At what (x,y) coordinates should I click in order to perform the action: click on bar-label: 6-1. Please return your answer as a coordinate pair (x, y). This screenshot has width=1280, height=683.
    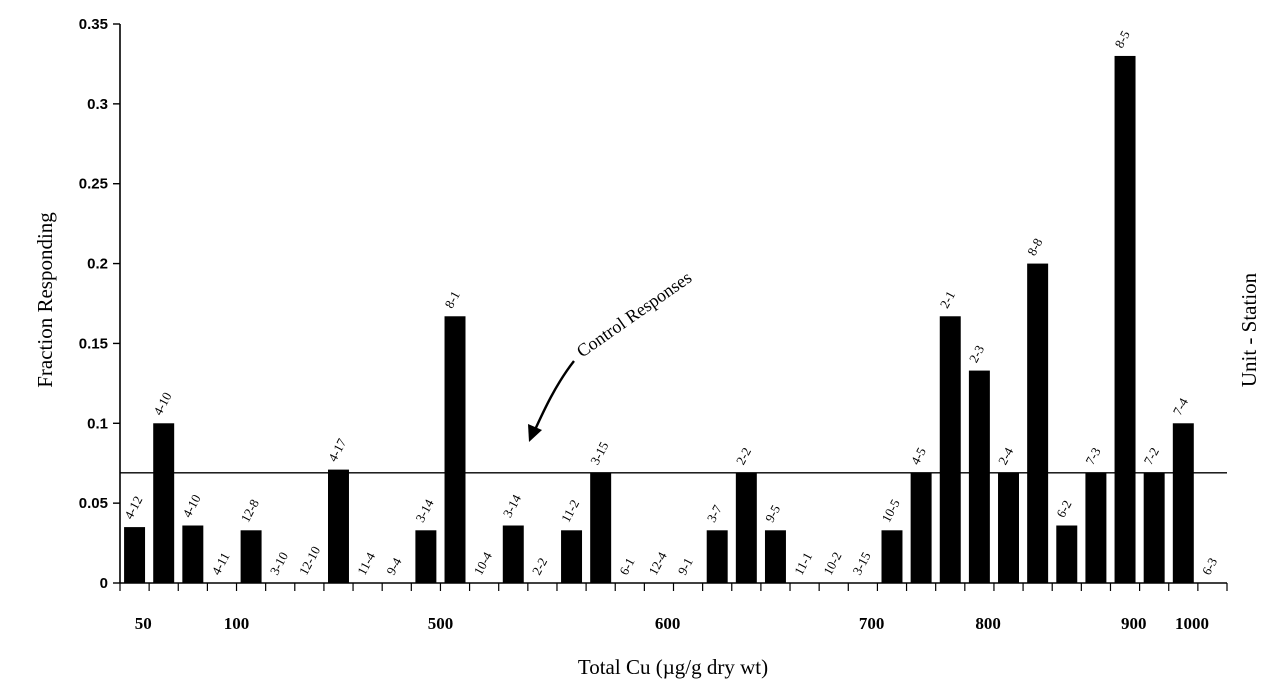
    Looking at the image, I should click on (626, 566).